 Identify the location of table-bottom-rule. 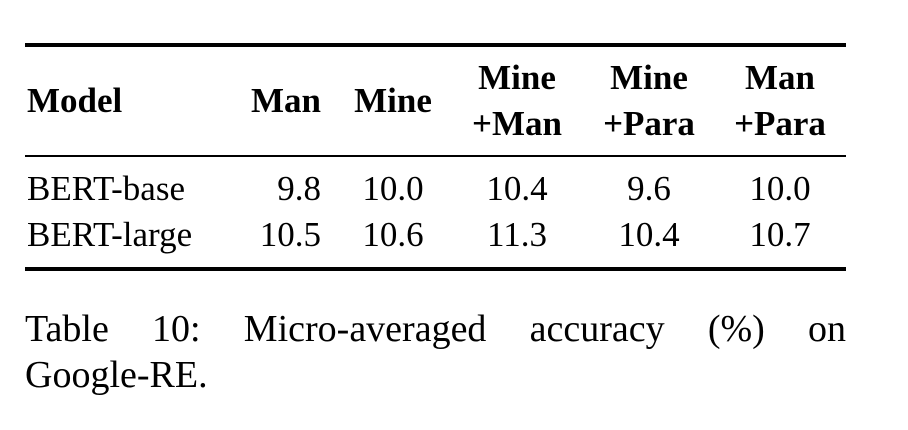
(435, 269).